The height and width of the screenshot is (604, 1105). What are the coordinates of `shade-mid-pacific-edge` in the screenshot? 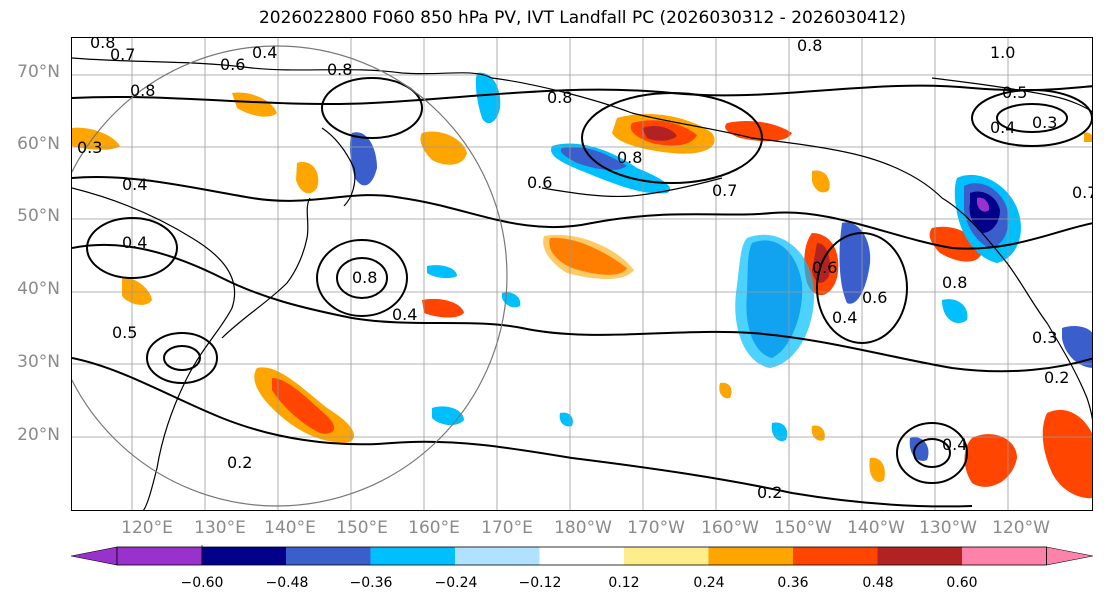 It's located at (588, 256).